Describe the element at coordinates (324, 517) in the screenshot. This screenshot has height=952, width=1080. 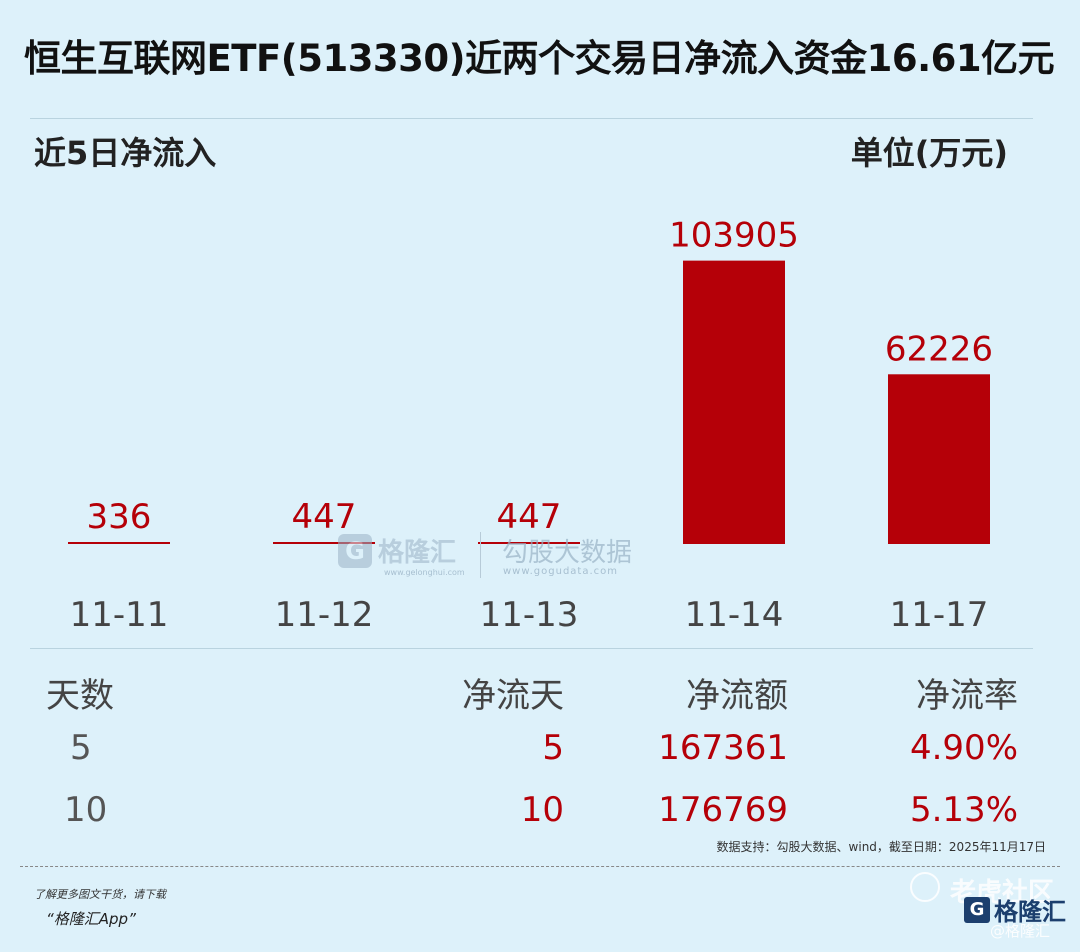
I see `data-label-11-12: 447` at that location.